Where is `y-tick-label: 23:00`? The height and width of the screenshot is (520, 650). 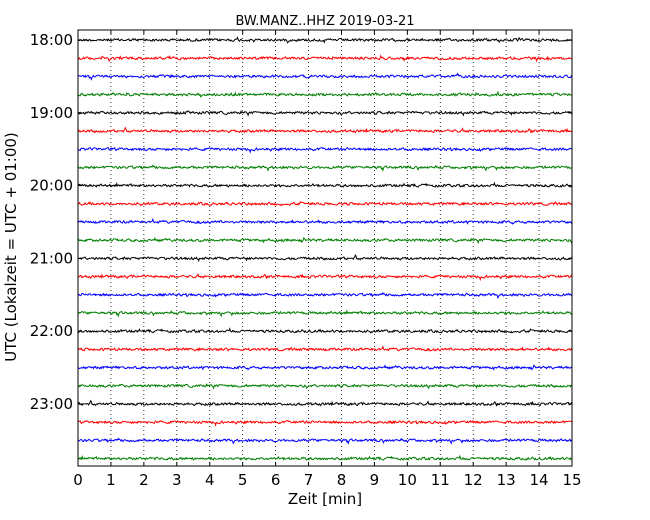
y-tick-label: 23:00 is located at coordinates (51, 404).